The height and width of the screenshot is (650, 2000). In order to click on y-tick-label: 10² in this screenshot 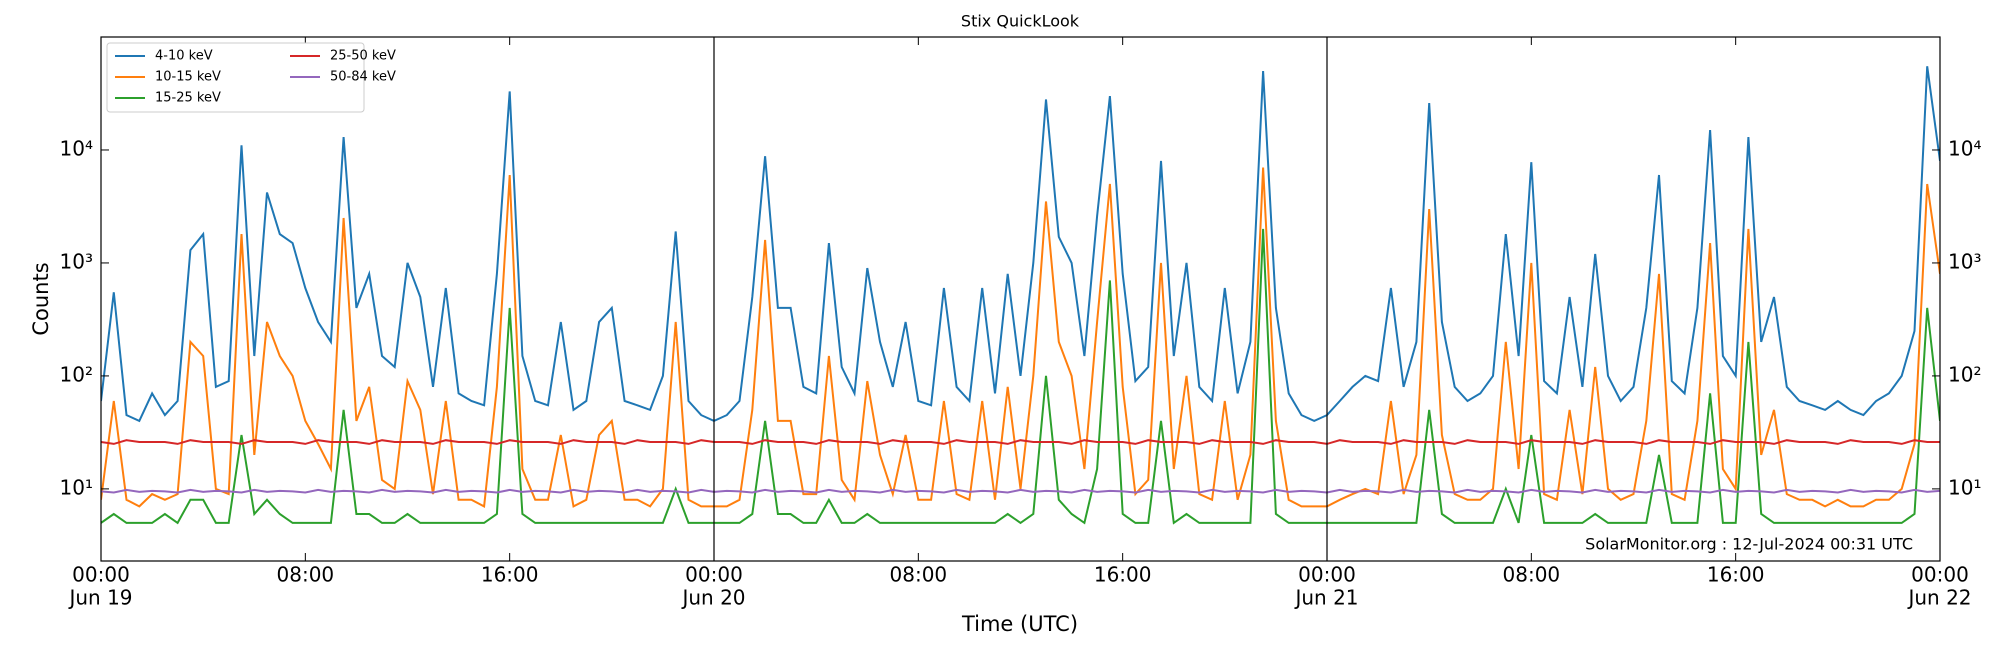, I will do `click(76, 374)`.